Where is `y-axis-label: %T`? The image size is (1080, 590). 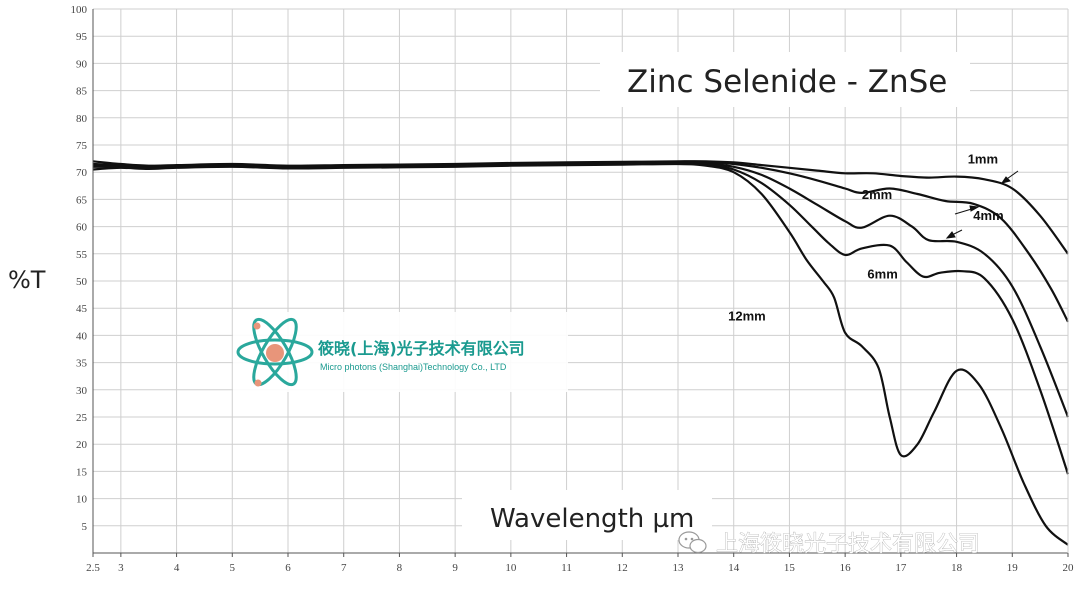
y-axis-label: %T is located at coordinates (27, 280).